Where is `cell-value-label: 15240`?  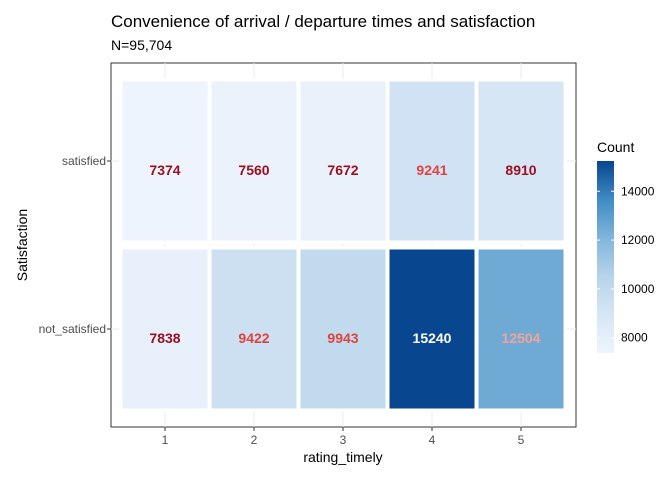 cell-value-label: 15240 is located at coordinates (432, 338).